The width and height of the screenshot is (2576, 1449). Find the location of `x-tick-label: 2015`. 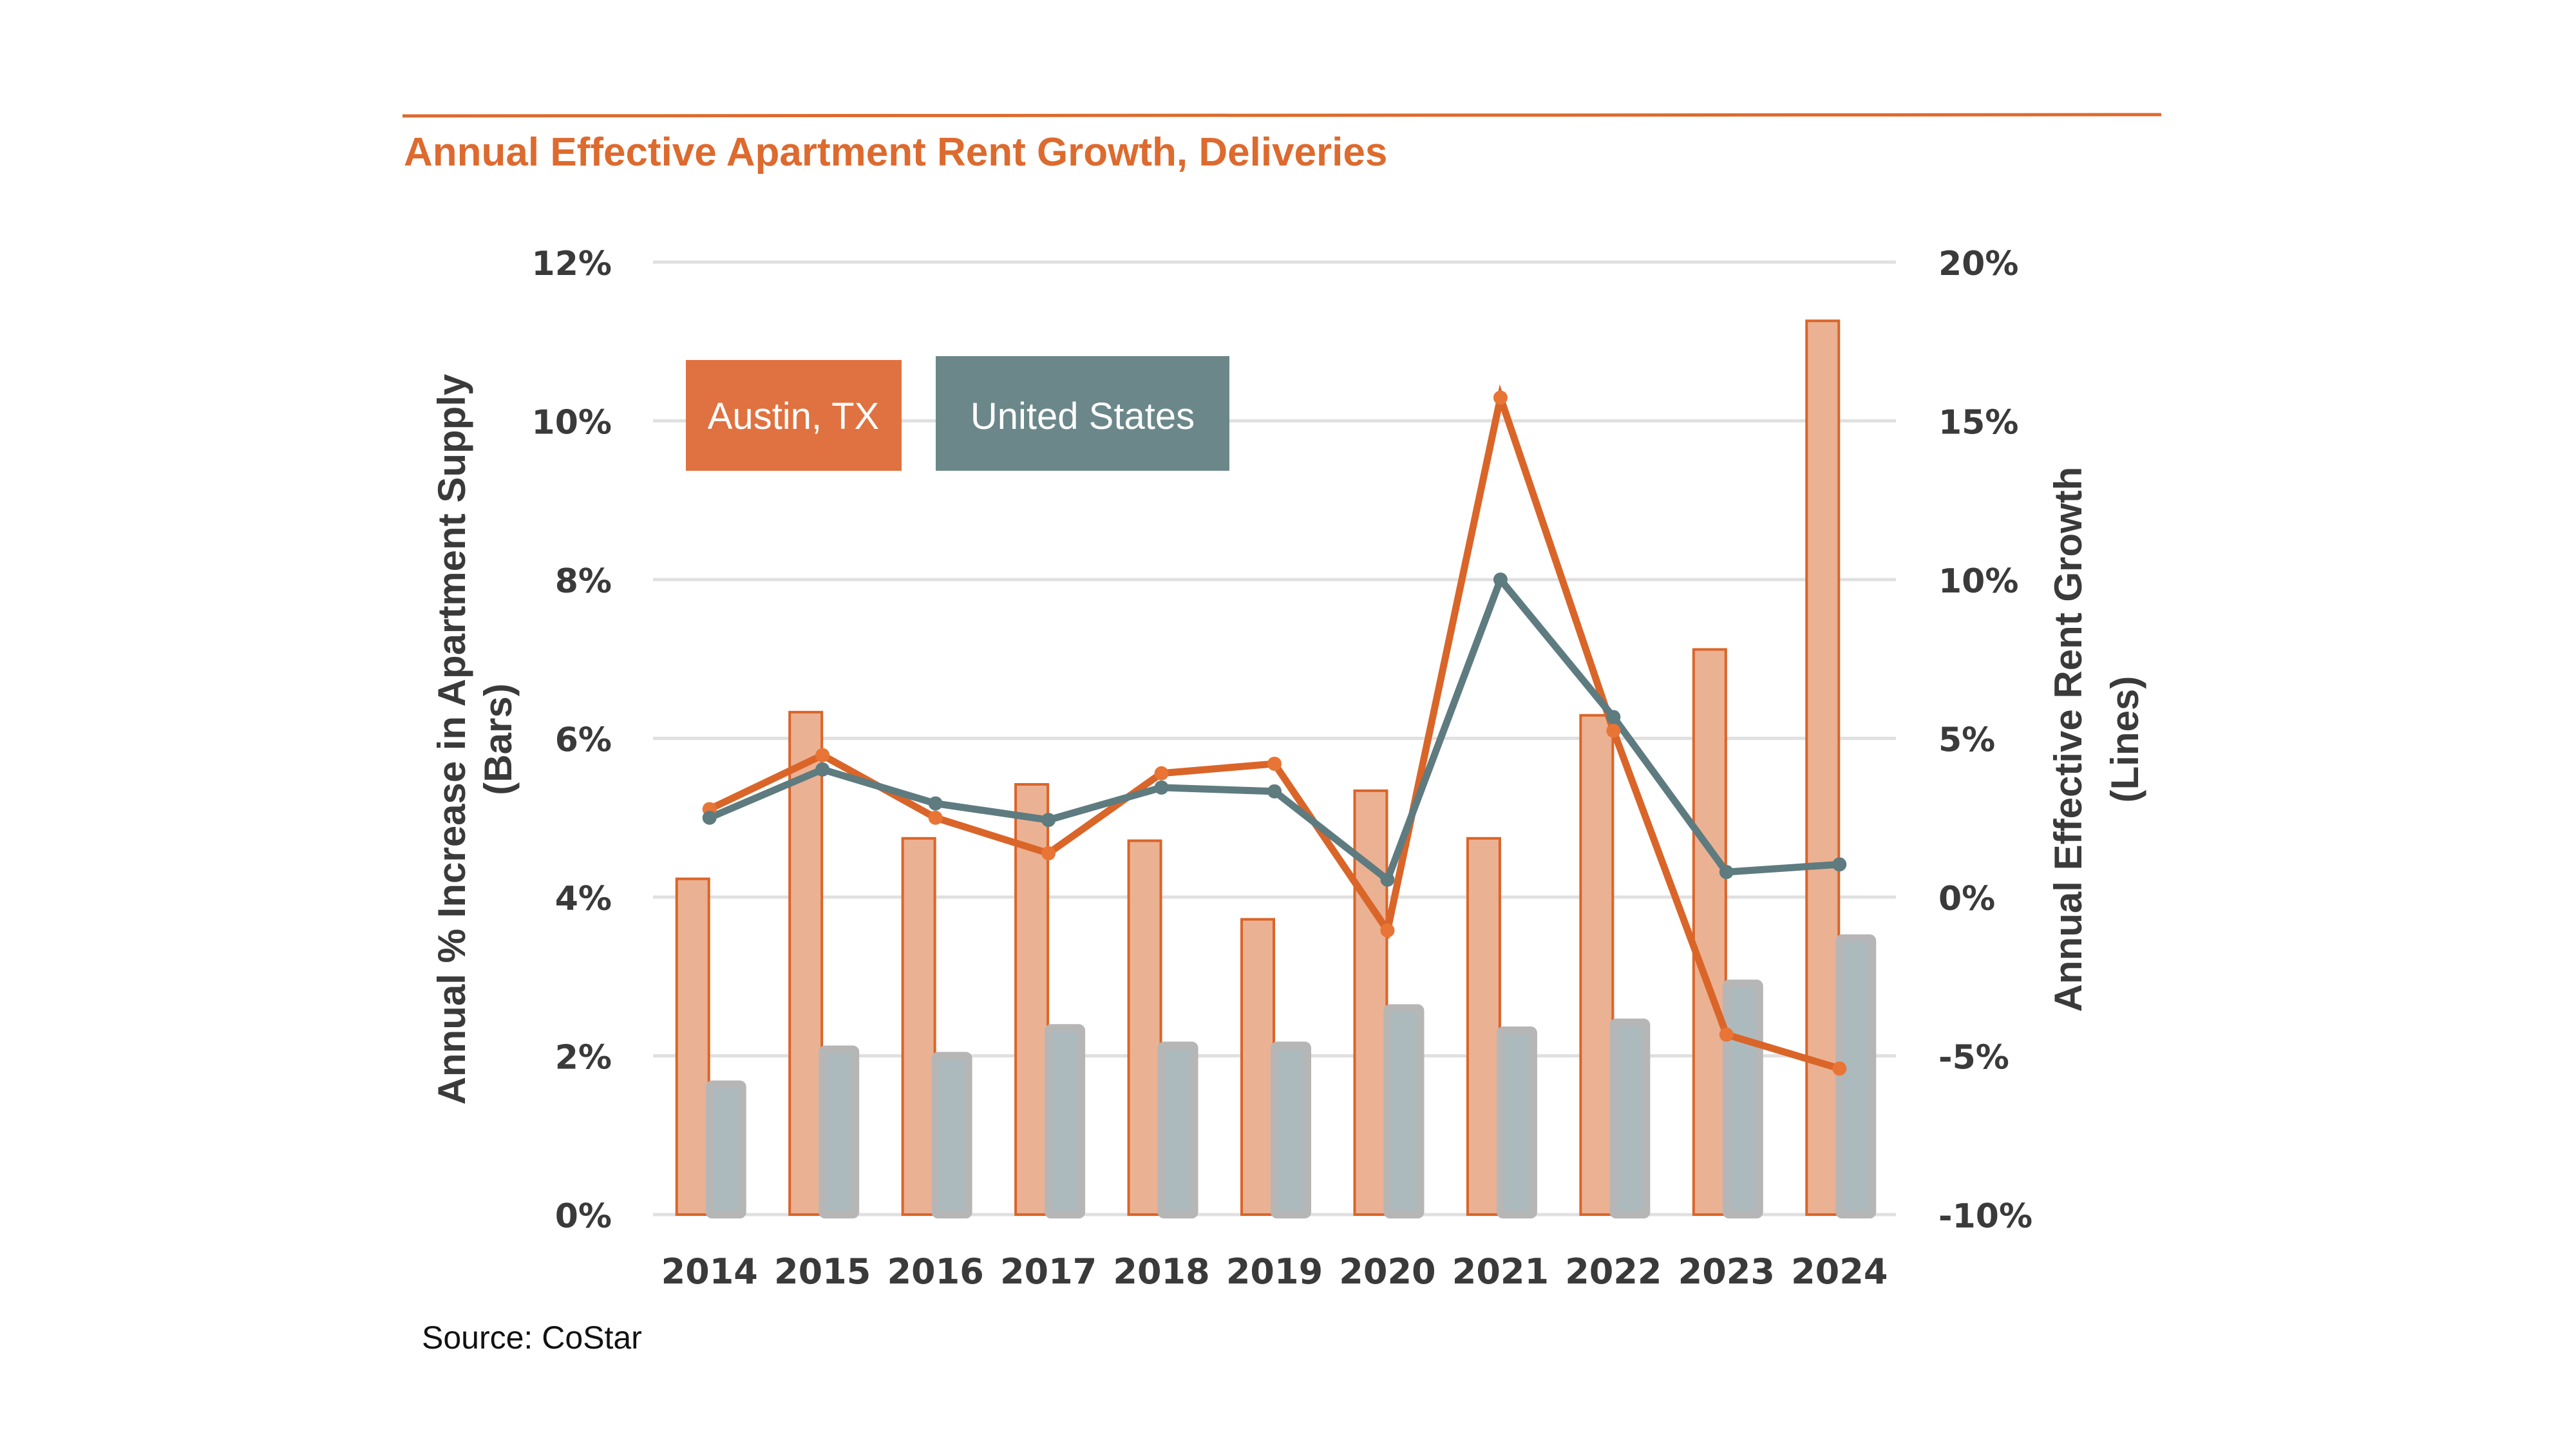

x-tick-label: 2015 is located at coordinates (822, 1271).